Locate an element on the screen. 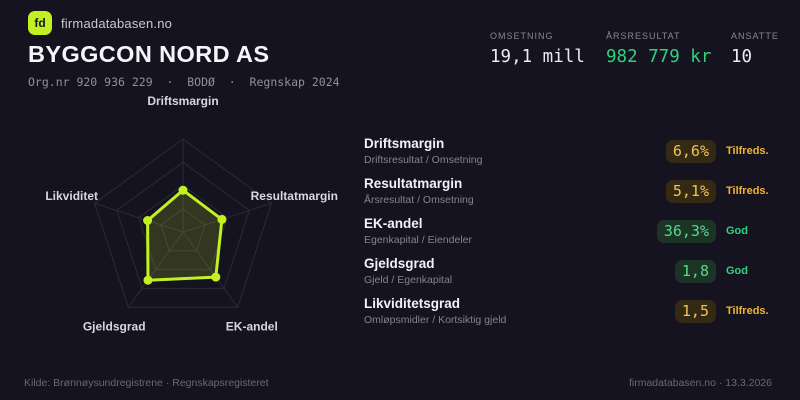 This screenshot has height=400, width=800. metric-text: Driftsmargin Driftsresultat / Omsetning is located at coordinates (423, 151).